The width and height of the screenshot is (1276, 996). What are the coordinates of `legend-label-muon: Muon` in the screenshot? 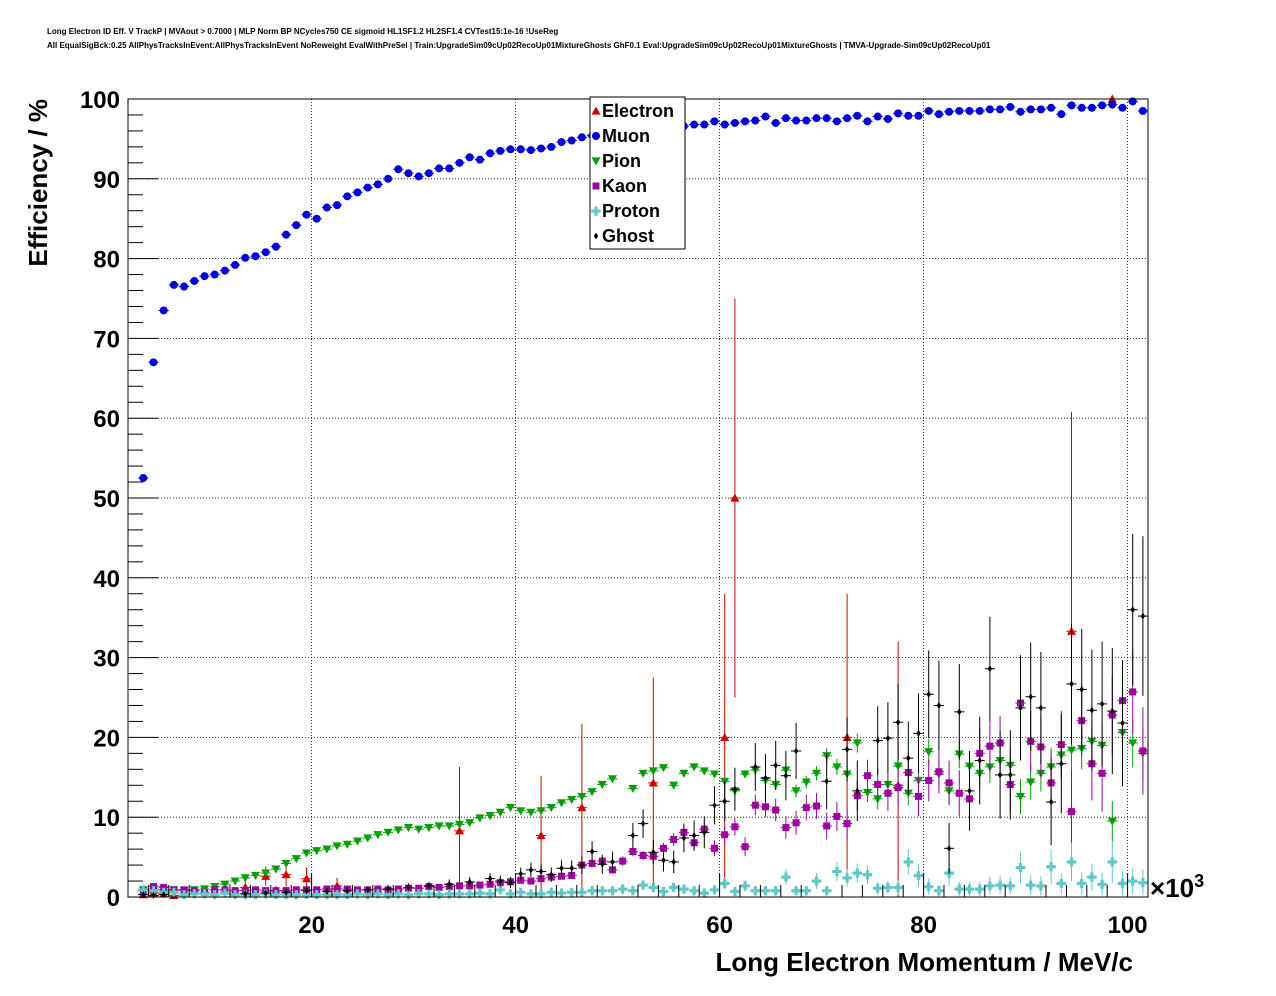 It's located at (626, 136).